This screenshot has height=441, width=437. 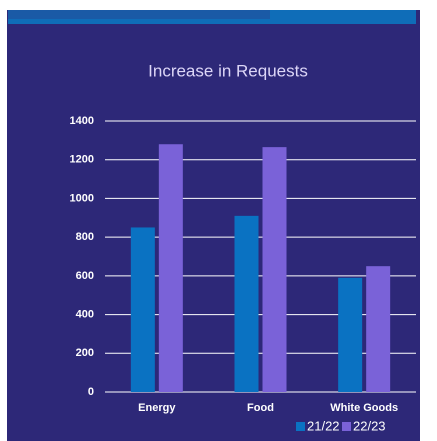 I want to click on y-tick-label: 1400, so click(x=82, y=121).